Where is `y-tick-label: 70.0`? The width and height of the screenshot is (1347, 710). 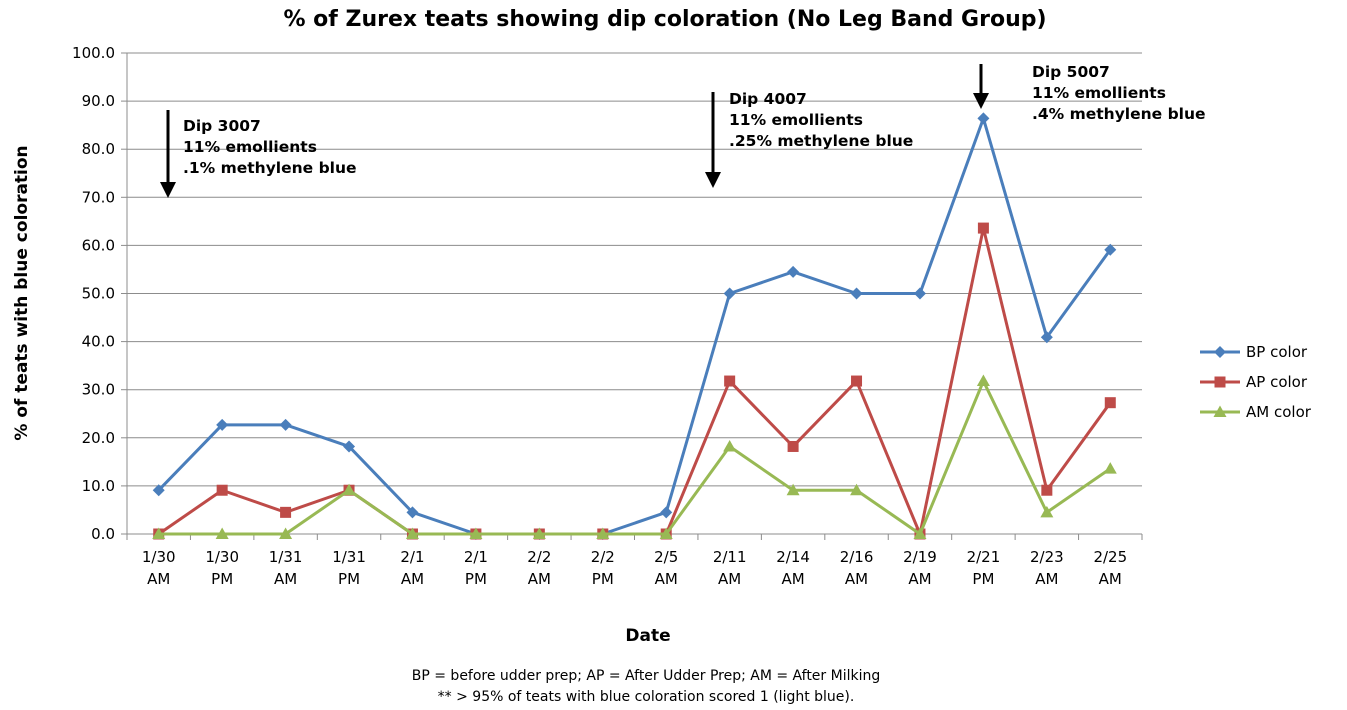
y-tick-label: 70.0 is located at coordinates (98, 197).